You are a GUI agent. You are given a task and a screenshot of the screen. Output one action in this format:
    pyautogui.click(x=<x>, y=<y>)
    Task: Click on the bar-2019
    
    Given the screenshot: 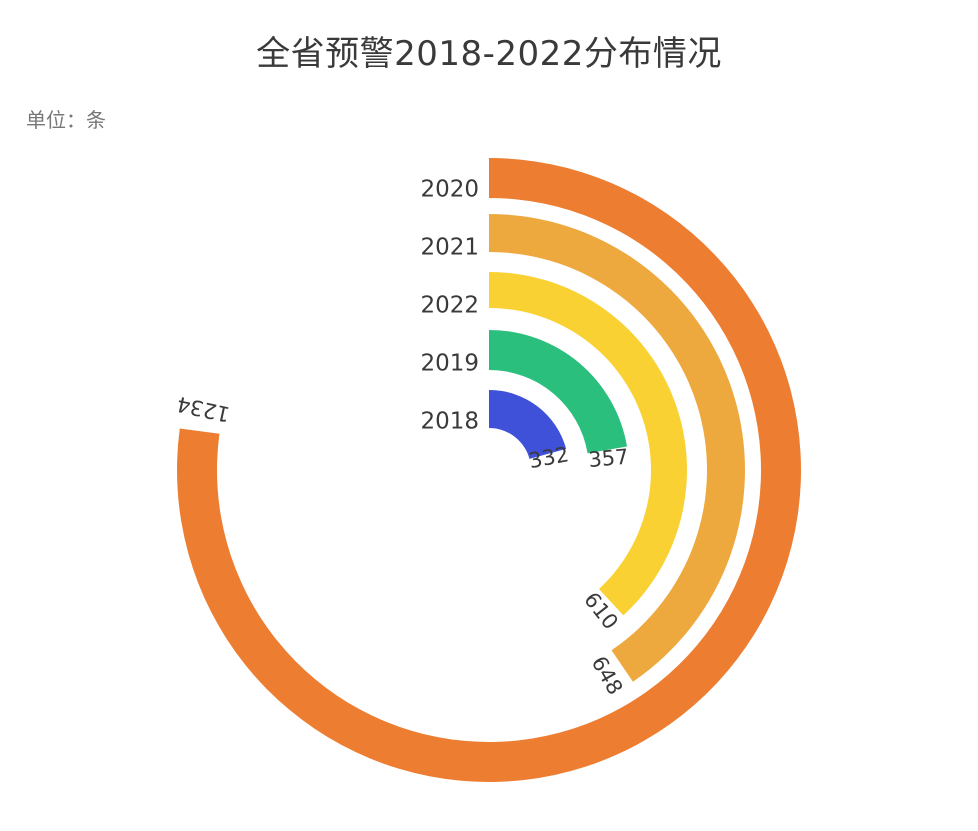 What is the action you would take?
    pyautogui.click(x=558, y=392)
    